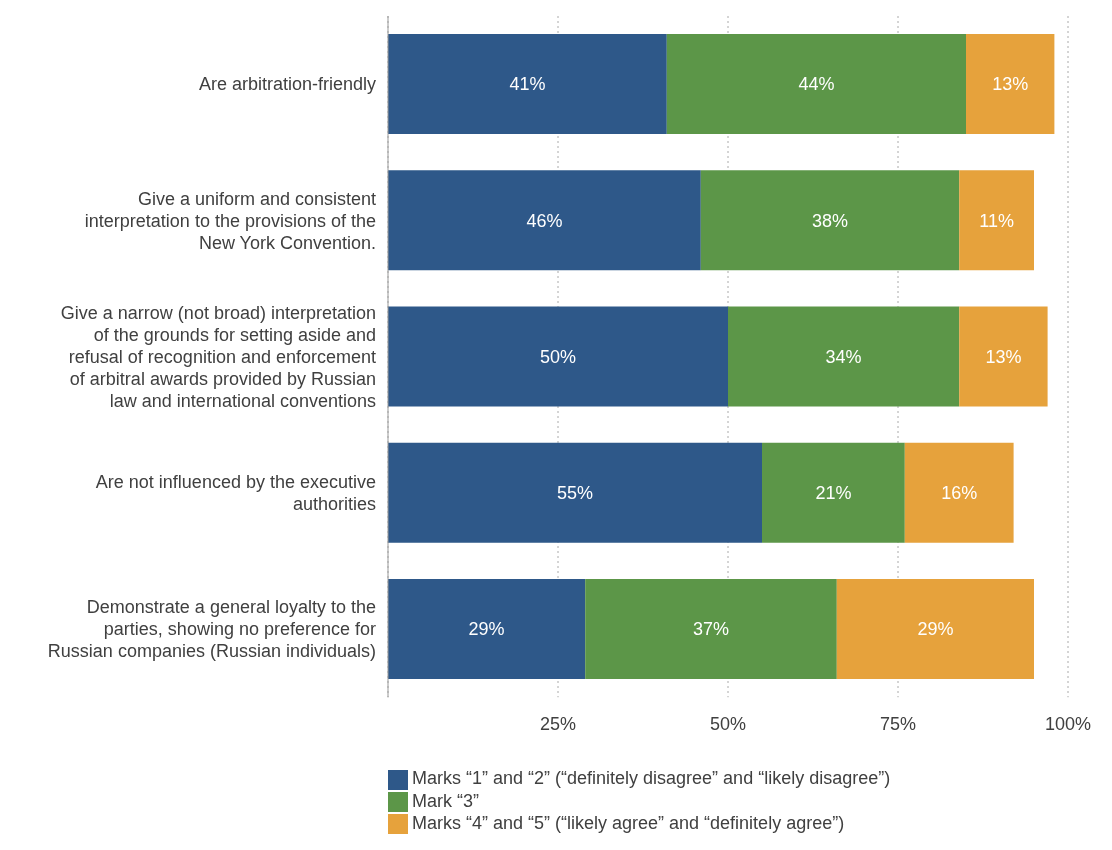 The image size is (1112, 850). Describe the element at coordinates (230, 220) in the screenshot. I see `y-tick-label: Give a uniform and consistent interpretation to the provisions of the New York Convention.` at that location.